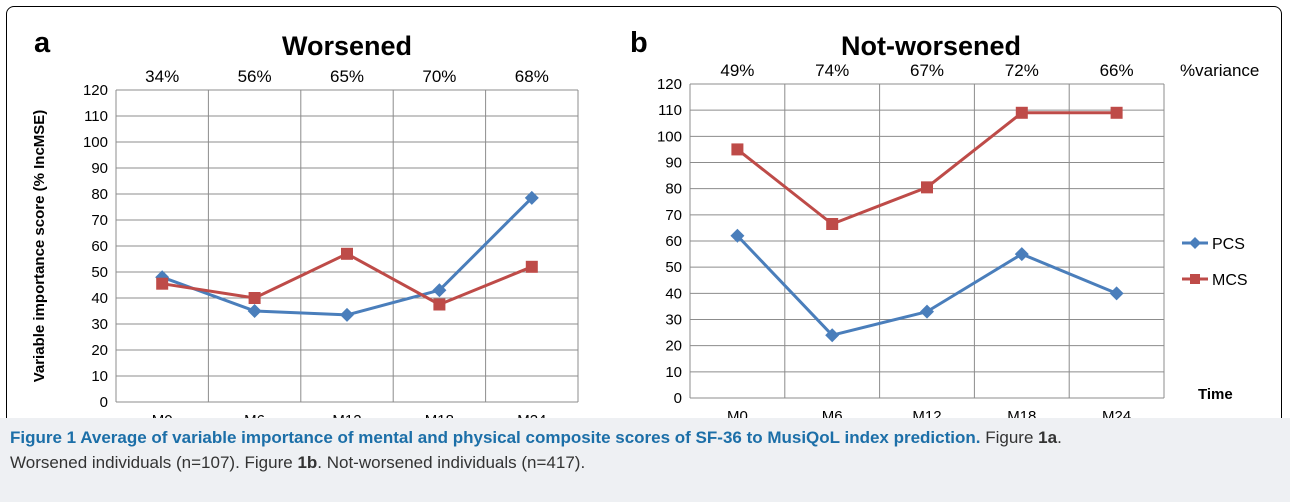 The width and height of the screenshot is (1290, 502). Describe the element at coordinates (307, 462) in the screenshot. I see `caption-ref-1b: 1b` at that location.